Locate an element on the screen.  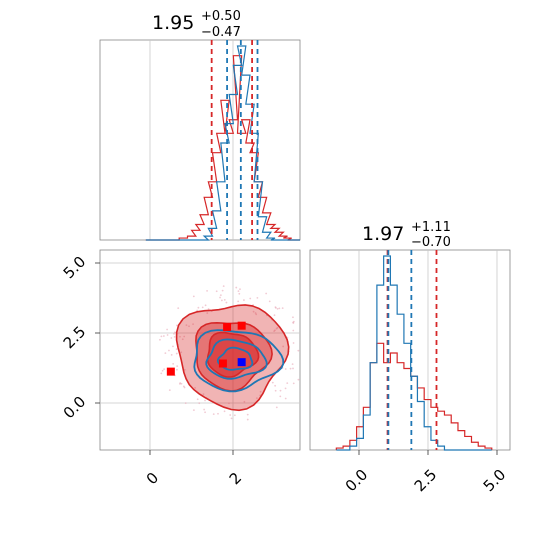
title-param2-value: 1.97 is located at coordinates (383, 234).